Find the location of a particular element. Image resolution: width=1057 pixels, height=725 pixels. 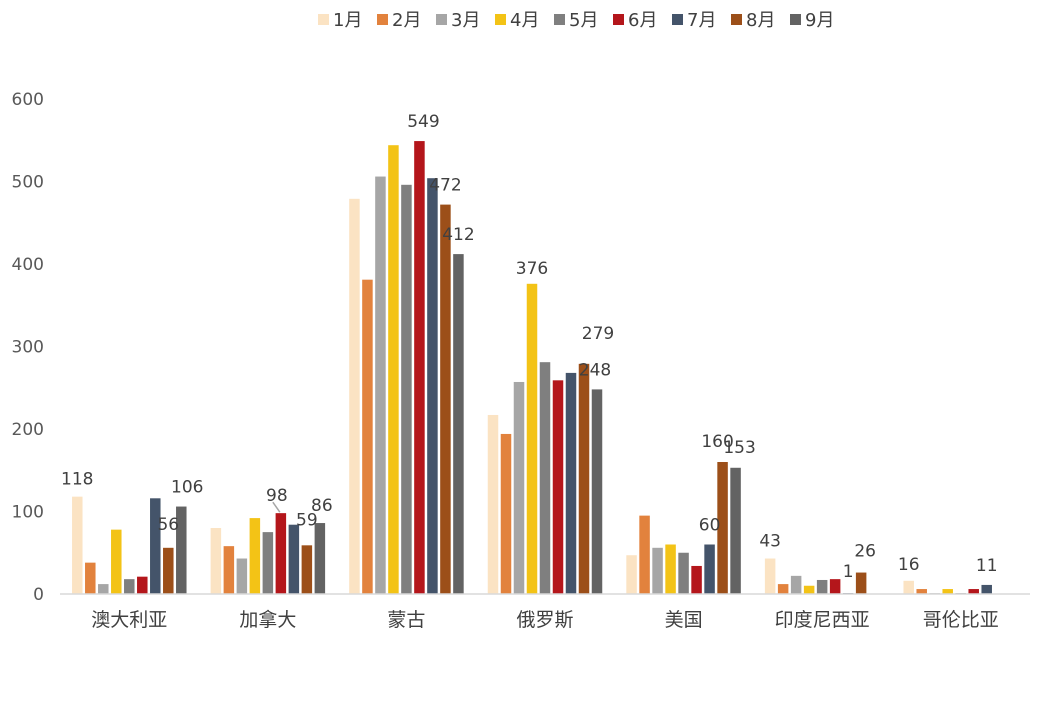

bar-cat1-4月 is located at coordinates (116, 561).